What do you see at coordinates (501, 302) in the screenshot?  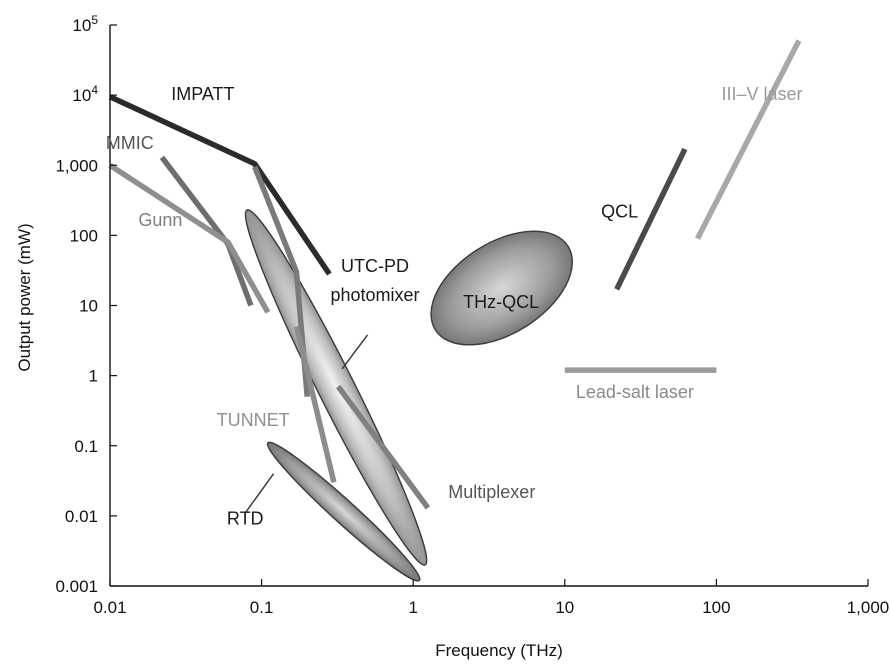 I see `label-thz-qcl: THz-QCL` at bounding box center [501, 302].